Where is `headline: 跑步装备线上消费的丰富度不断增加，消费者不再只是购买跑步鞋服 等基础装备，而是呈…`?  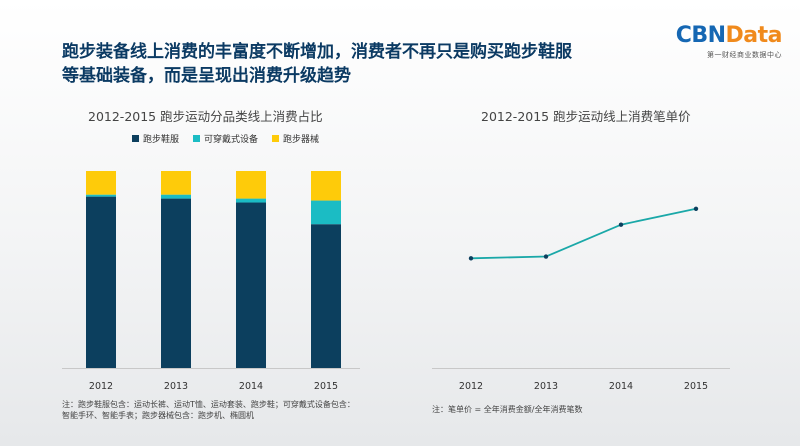
headline: 跑步装备线上消费的丰富度不断增加，消费者不再只是购买跑步鞋服 等基础装备，而是呈… is located at coordinates (362, 64).